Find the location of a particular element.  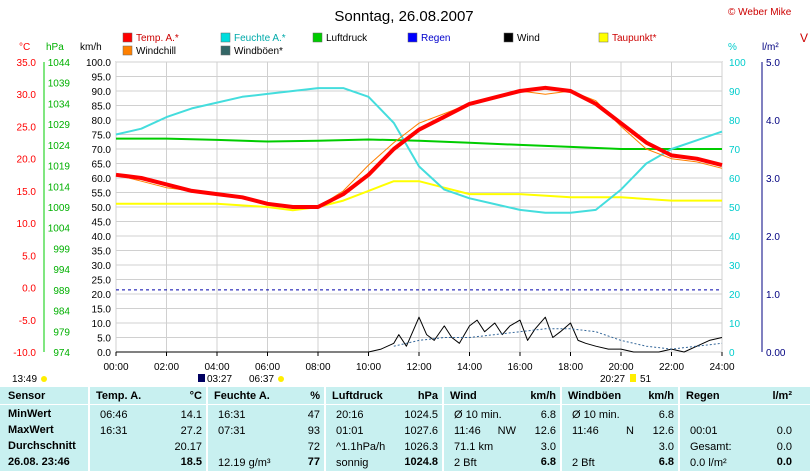

rain-tick-label: 0.00 is located at coordinates (776, 353).